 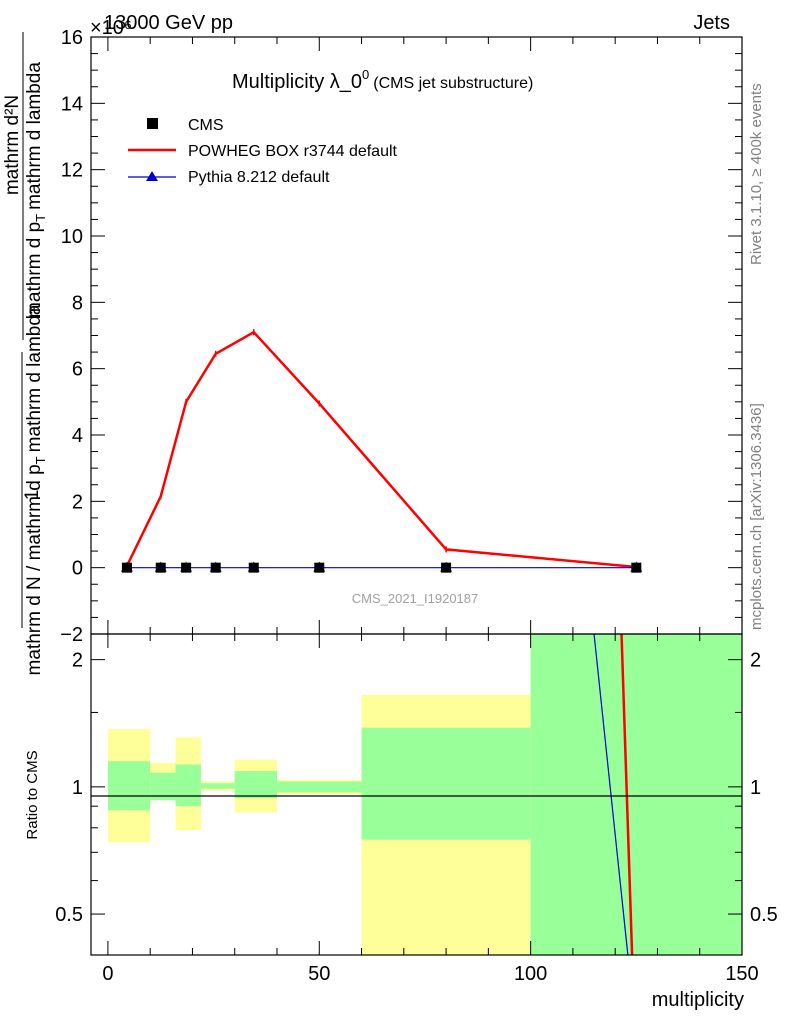 What do you see at coordinates (72, 104) in the screenshot?
I see `main-y-tick-label-8: 14` at bounding box center [72, 104].